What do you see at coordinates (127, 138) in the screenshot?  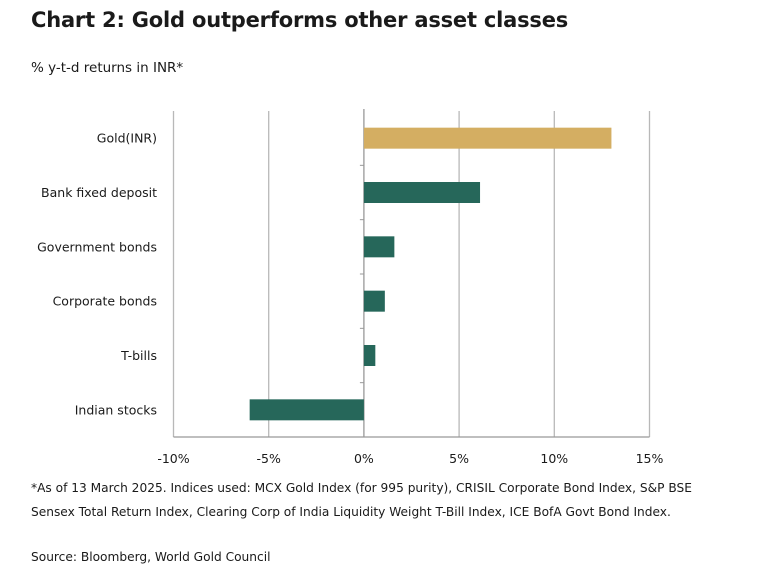 I see `category-label: Gold(INR)` at bounding box center [127, 138].